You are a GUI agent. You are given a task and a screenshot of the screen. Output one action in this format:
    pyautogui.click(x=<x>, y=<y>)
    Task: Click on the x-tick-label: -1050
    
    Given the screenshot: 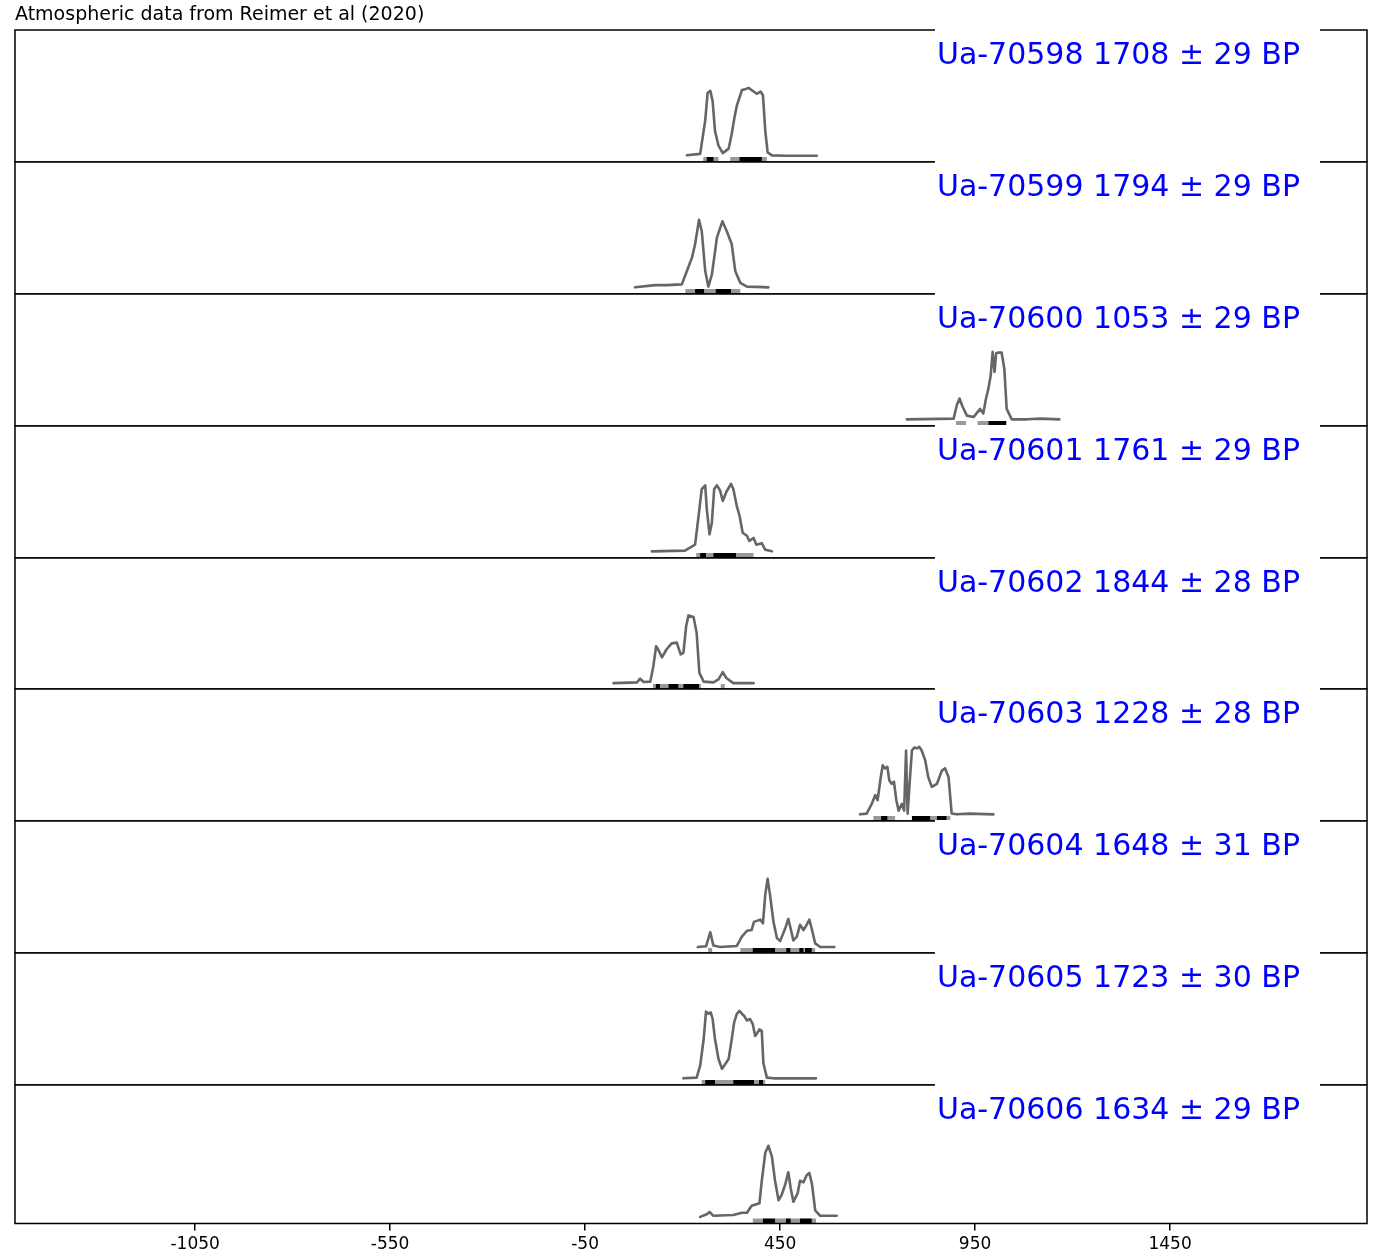 What is the action you would take?
    pyautogui.click(x=195, y=1243)
    